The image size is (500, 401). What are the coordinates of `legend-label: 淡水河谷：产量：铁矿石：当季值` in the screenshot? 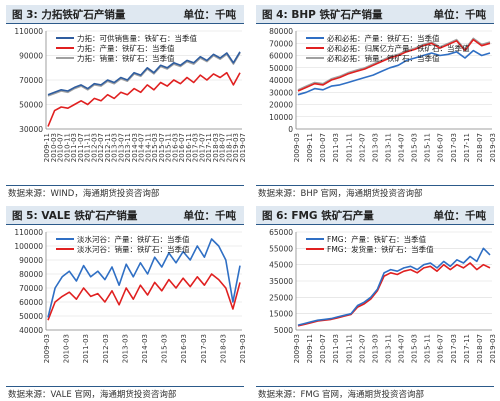 It's located at (133, 239).